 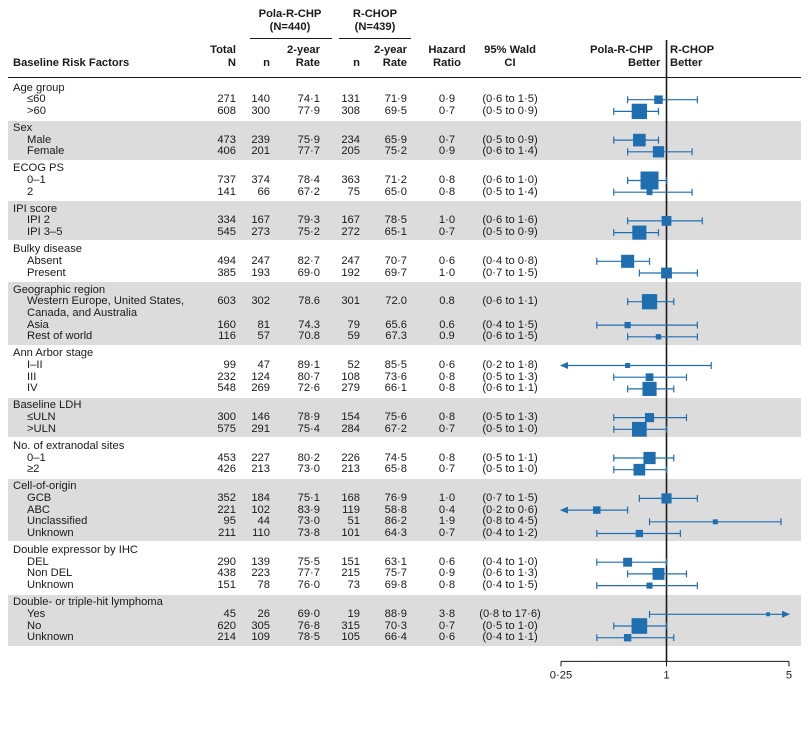 I want to click on cell-hazard-ratio: 0.6, so click(x=447, y=324).